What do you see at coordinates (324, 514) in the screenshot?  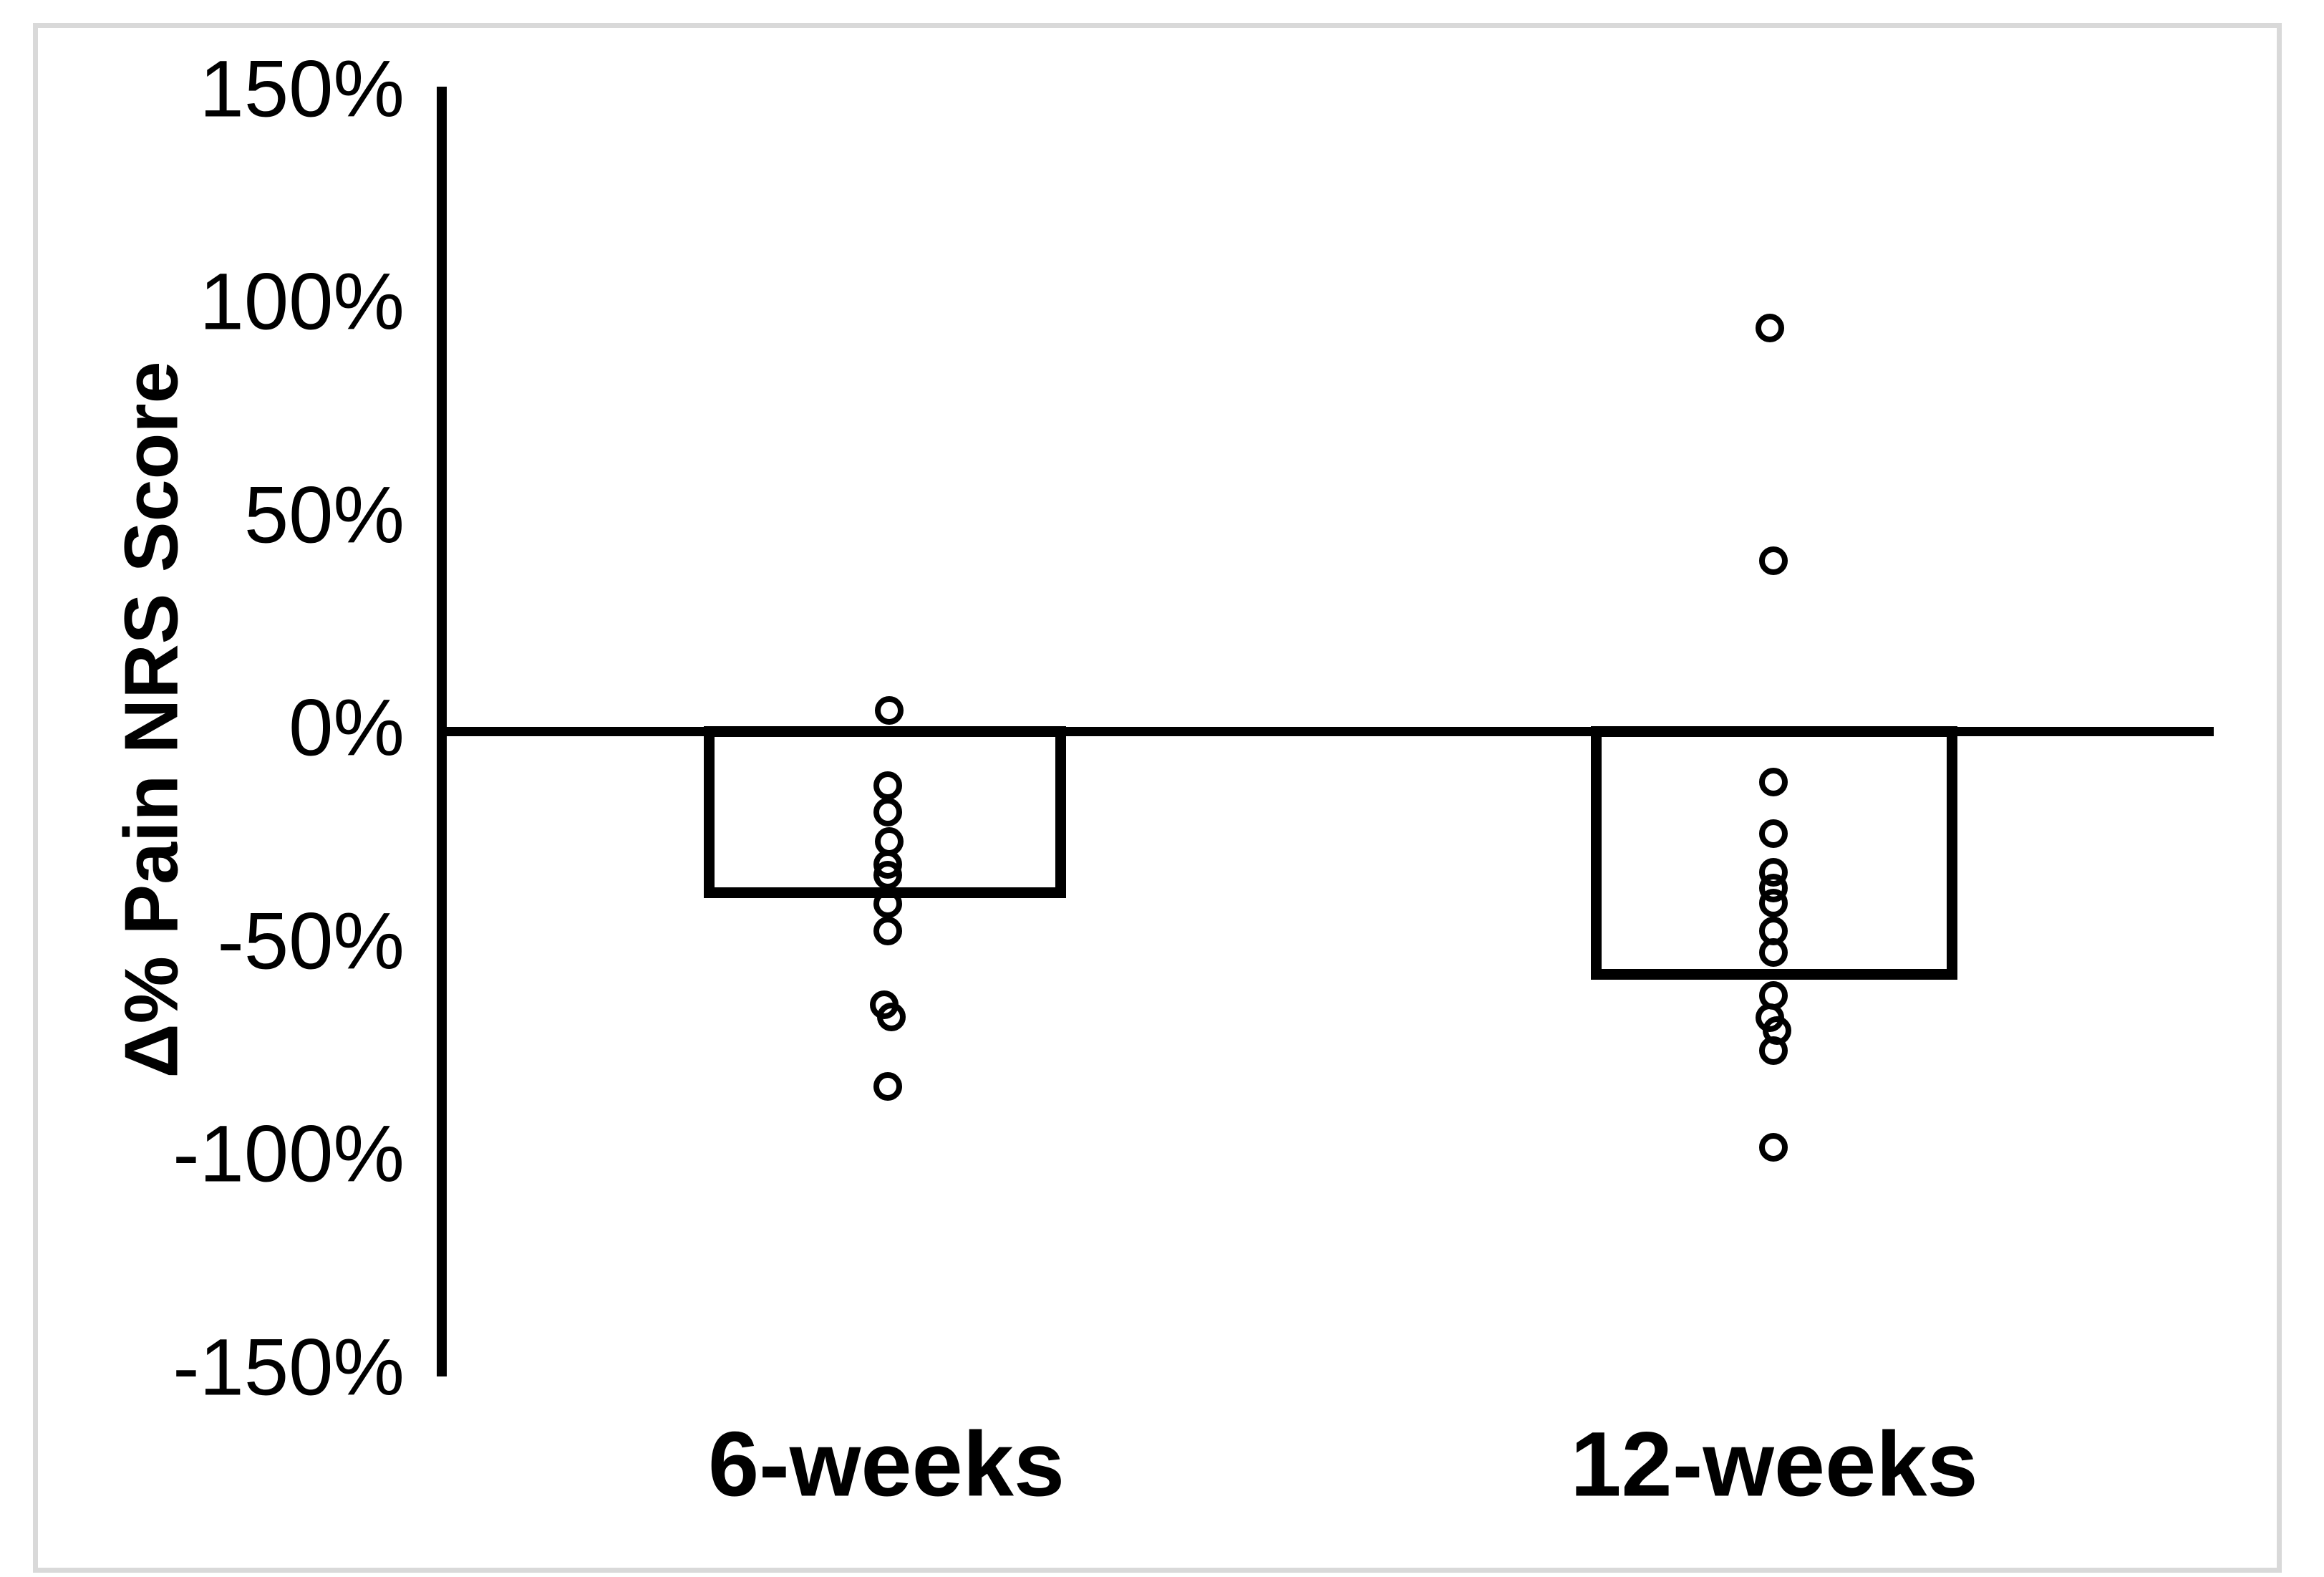 I see `y-tick-label-50%: 50%` at bounding box center [324, 514].